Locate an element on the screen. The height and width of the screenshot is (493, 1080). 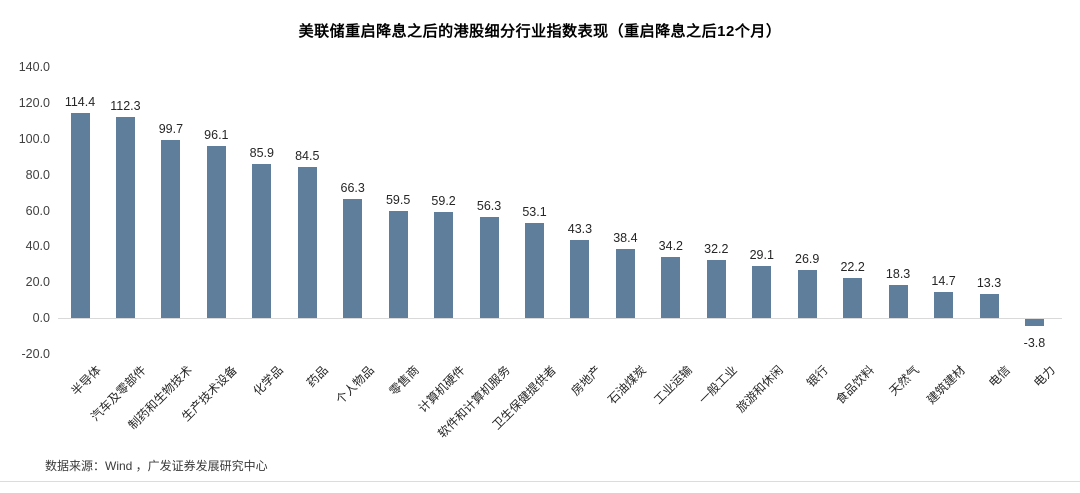
bar-value-label: -3.8 is located at coordinates (1034, 342).